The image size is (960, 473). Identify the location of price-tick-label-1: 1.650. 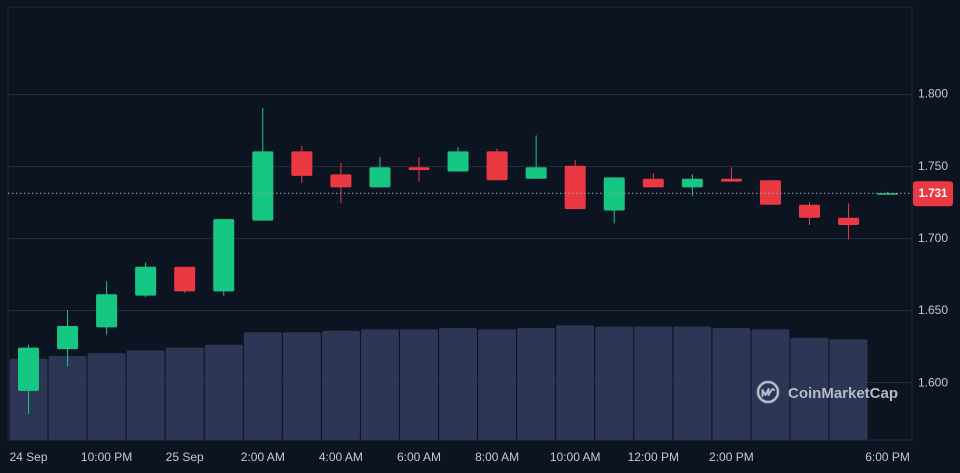
(933, 310).